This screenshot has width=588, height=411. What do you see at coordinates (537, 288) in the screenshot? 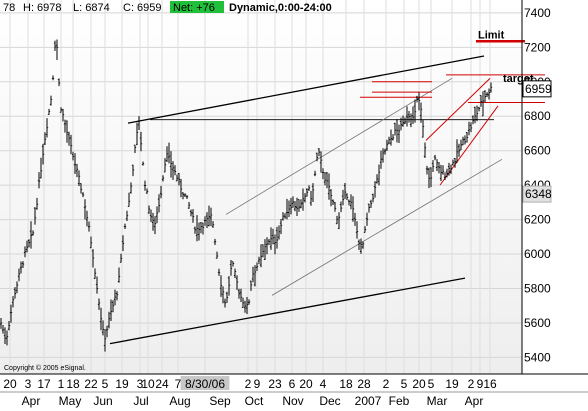
I see `y-tick-label: 5800` at bounding box center [537, 288].